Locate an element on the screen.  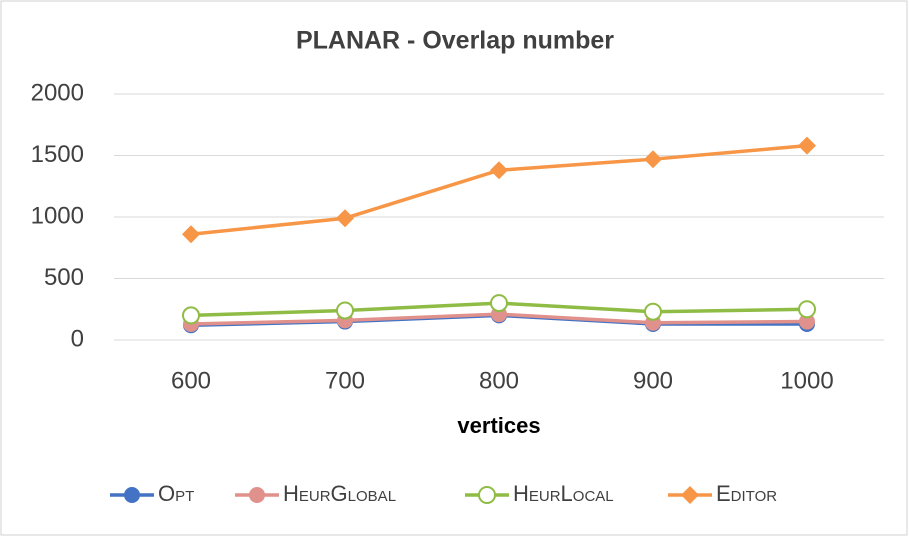
legend-label: Editor is located at coordinates (746, 493).